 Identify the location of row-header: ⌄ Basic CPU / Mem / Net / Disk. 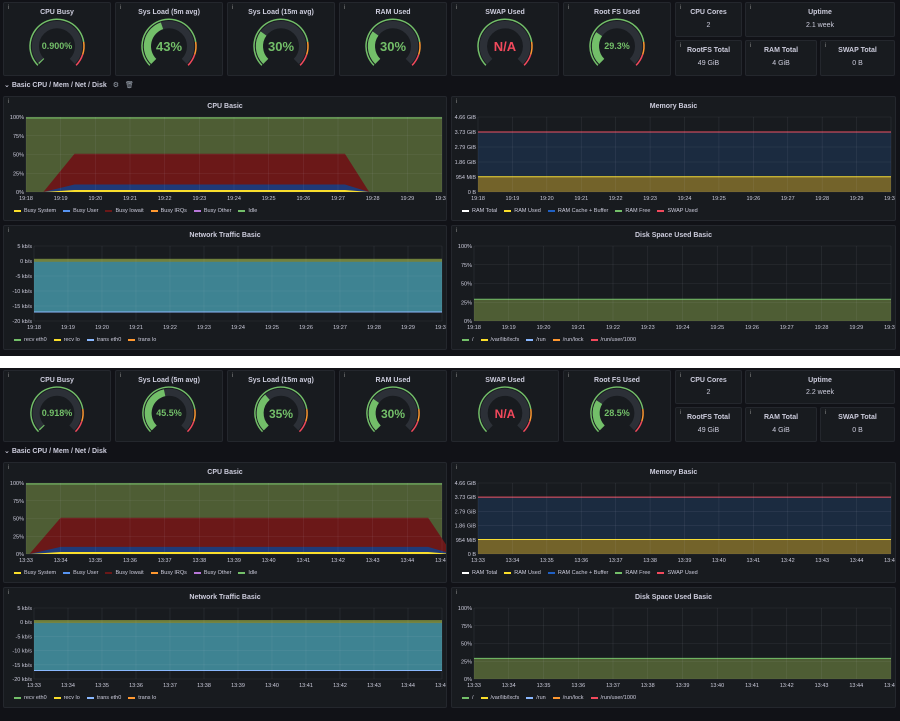
(55, 451).